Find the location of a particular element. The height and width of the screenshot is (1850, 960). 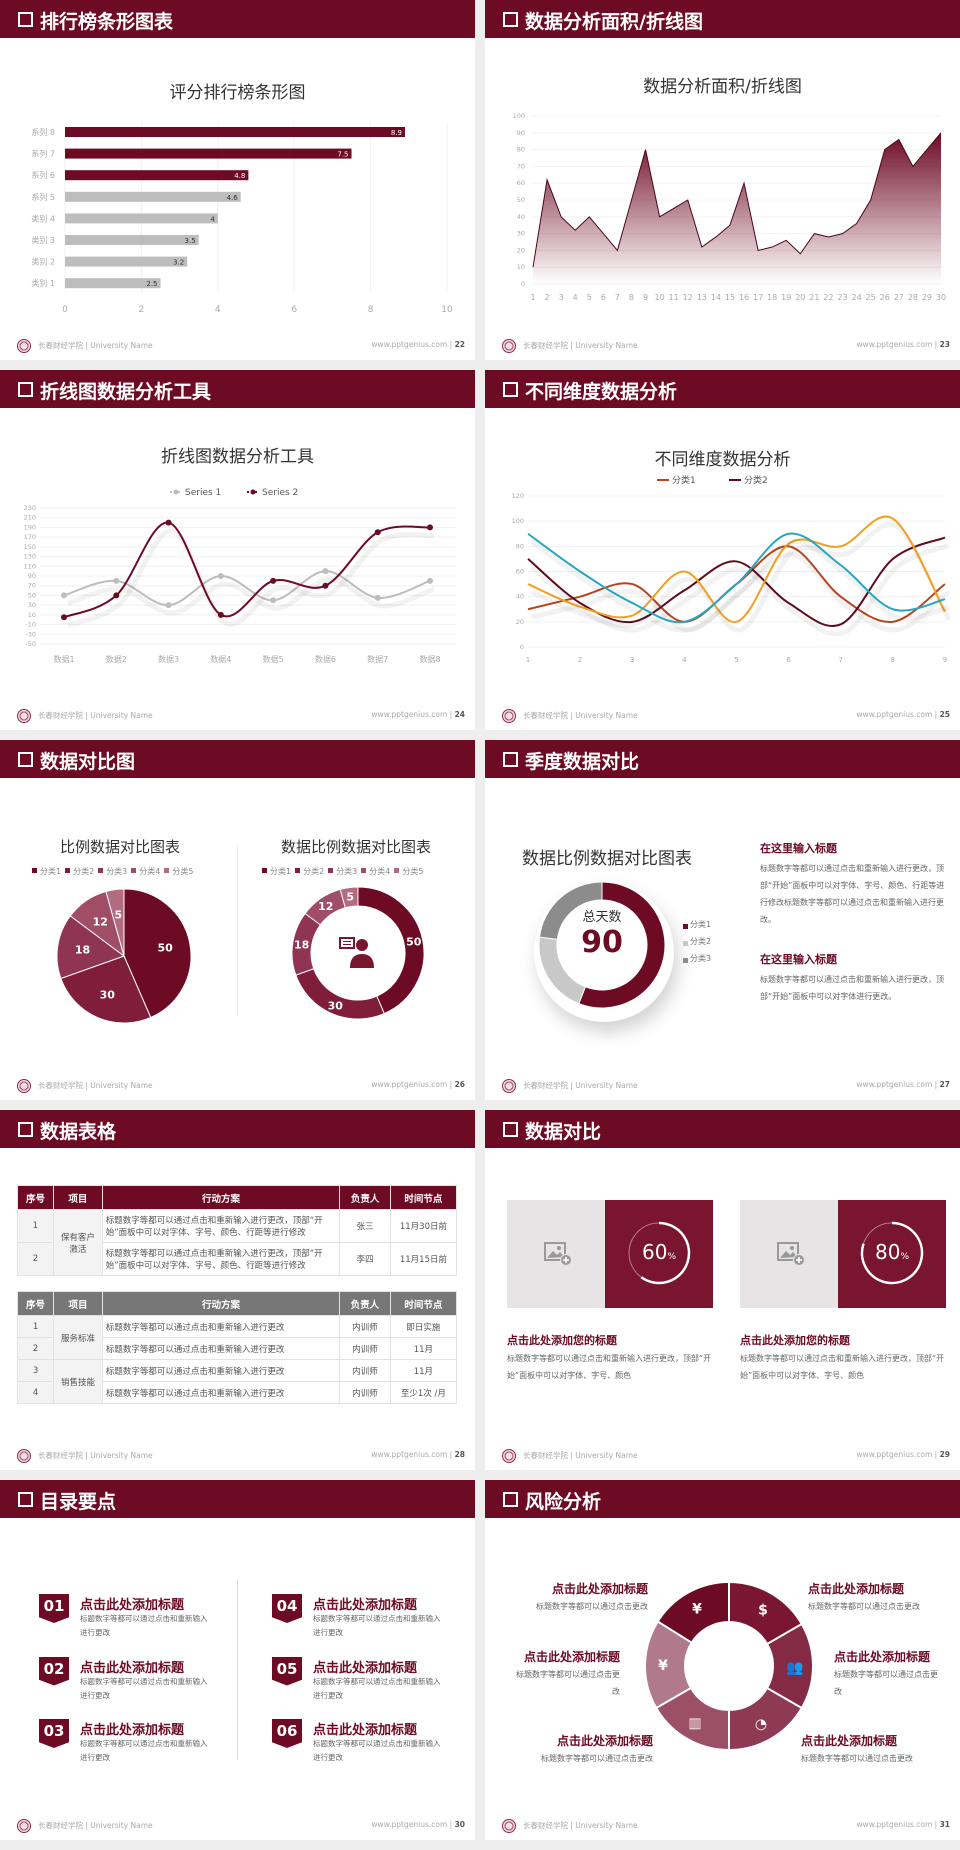

legend-label: 分类3 is located at coordinates (701, 958).